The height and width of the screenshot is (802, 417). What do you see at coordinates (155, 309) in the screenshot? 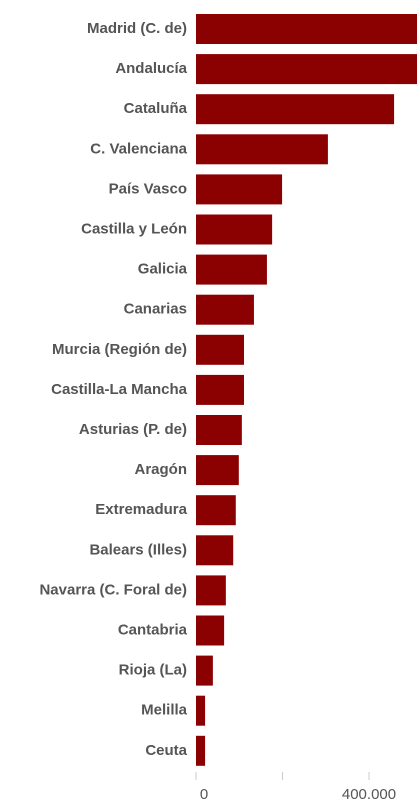
I see `category-label: Canarias` at bounding box center [155, 309].